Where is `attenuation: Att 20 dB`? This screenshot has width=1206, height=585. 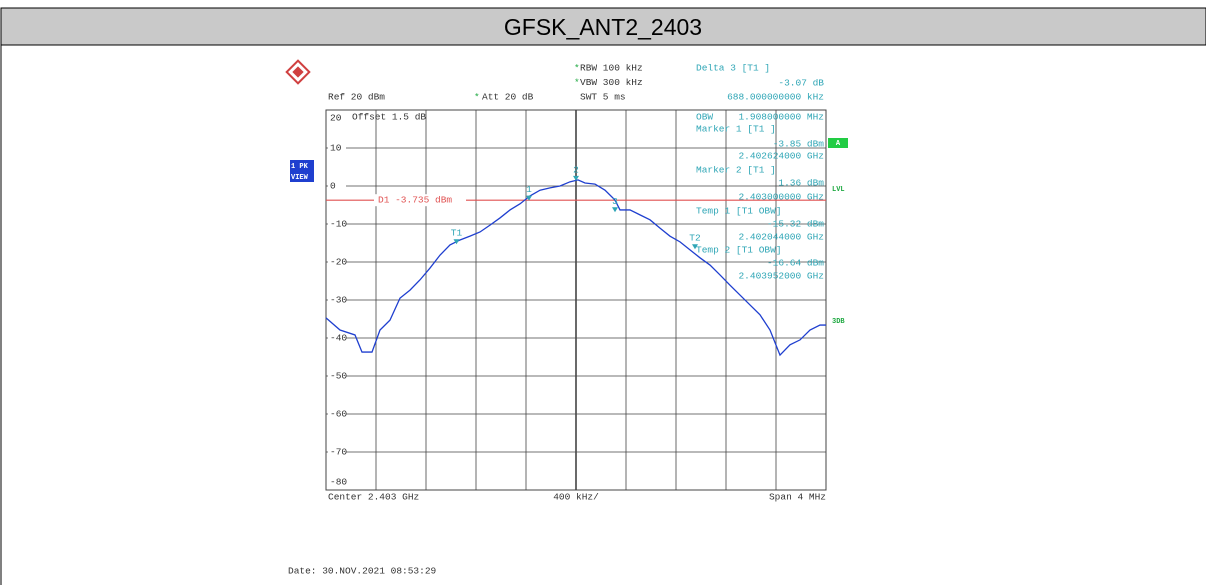
attenuation: Att 20 dB is located at coordinates (508, 97).